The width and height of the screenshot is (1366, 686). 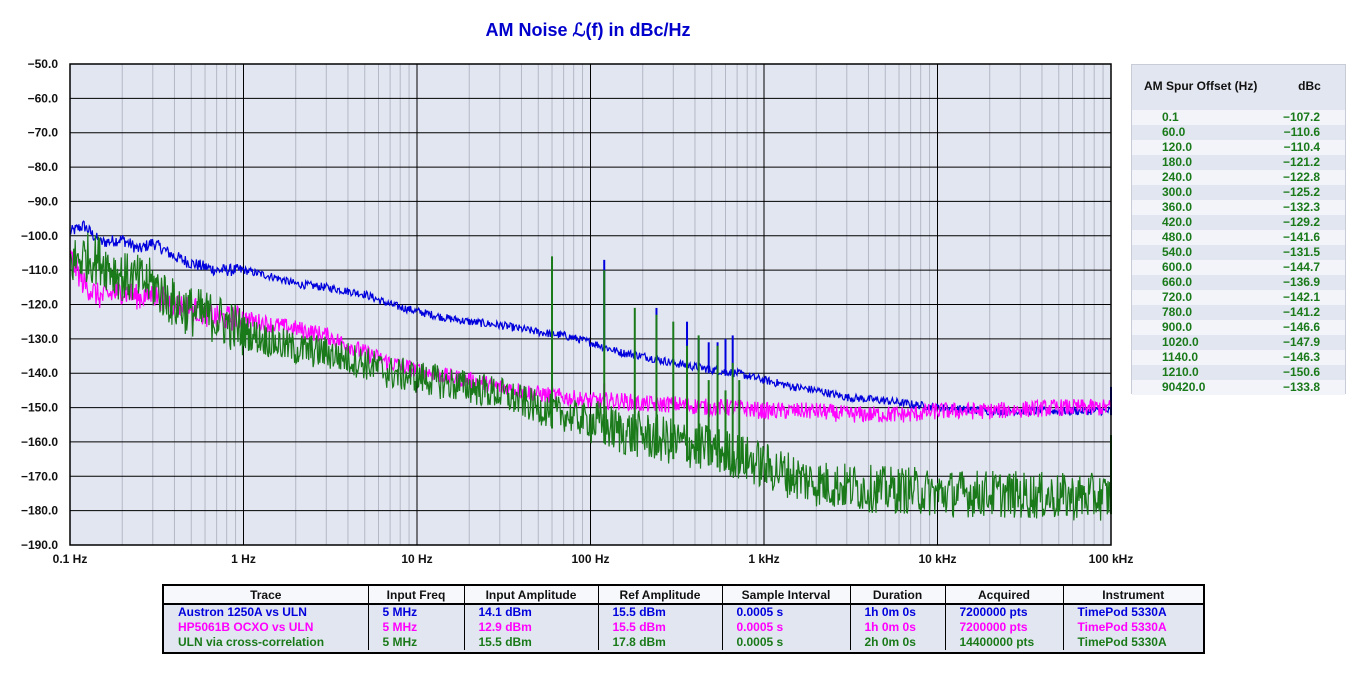 I want to click on trace-cell: 14.1 dBm, so click(x=531, y=612).